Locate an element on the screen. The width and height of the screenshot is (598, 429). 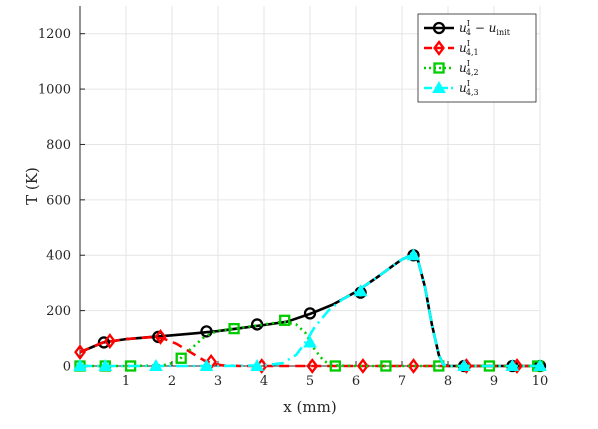
y-tick-label: 1200 is located at coordinates (54, 34).